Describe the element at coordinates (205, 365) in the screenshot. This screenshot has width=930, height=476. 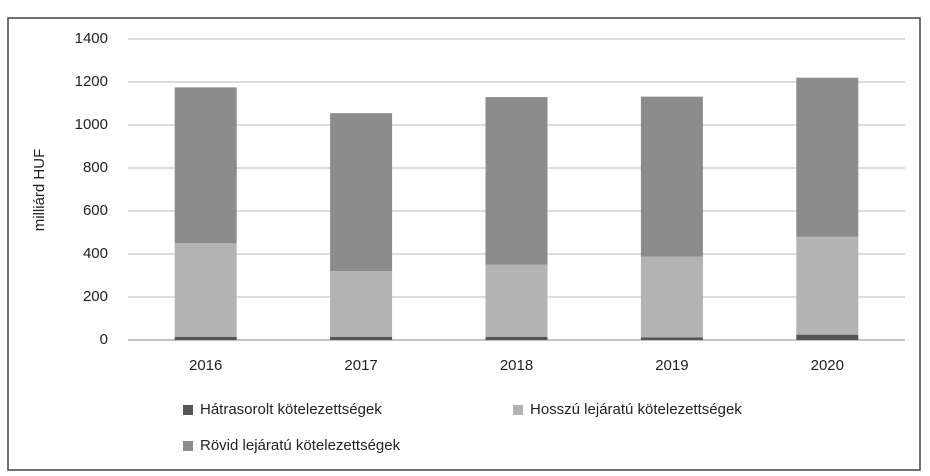
I see `x-tick-label: 2016` at that location.